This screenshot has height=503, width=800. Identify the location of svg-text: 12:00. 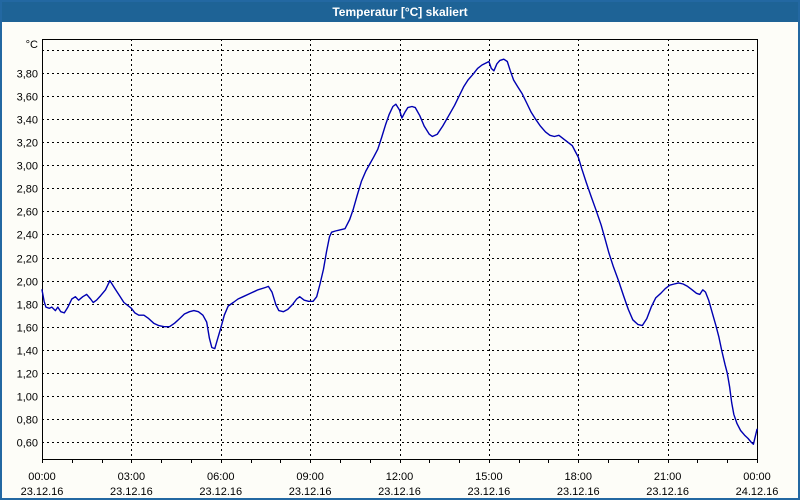
(400, 477).